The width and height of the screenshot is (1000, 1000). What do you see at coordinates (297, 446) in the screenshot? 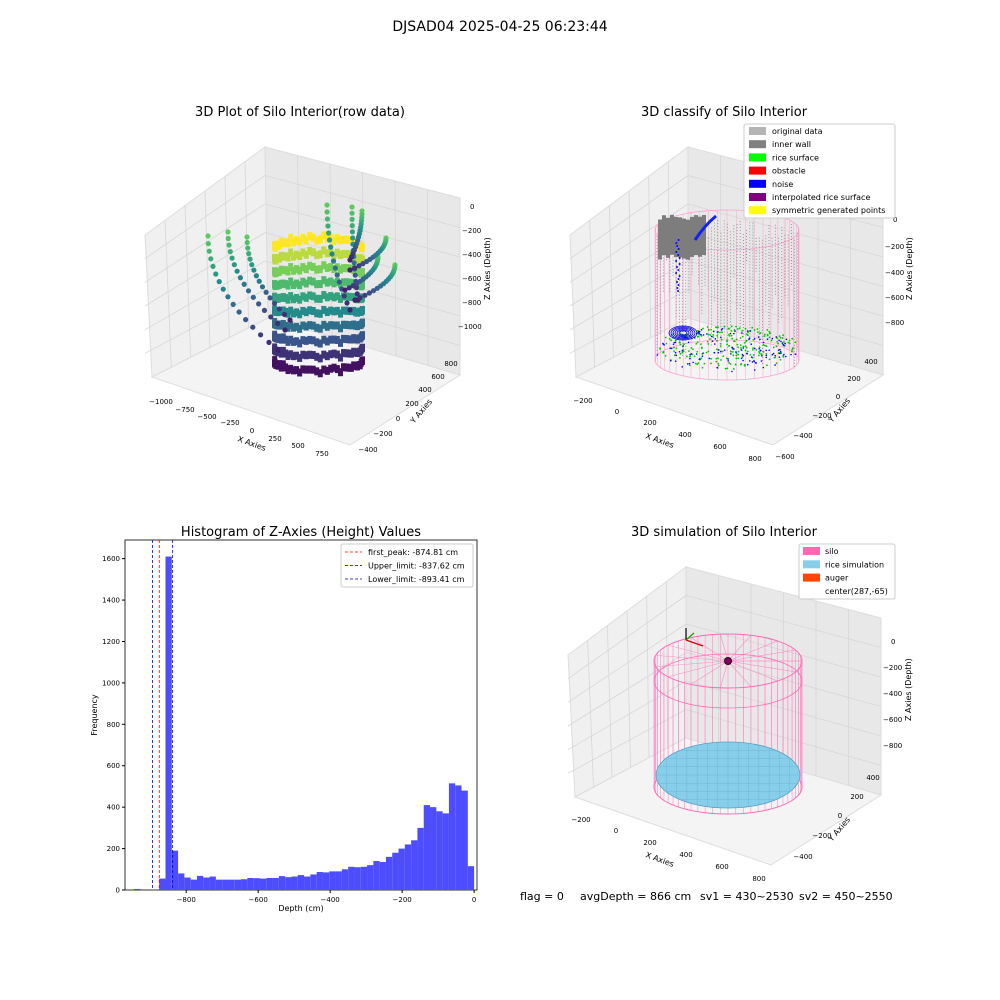
I see `x-tick-label: 500` at bounding box center [297, 446].